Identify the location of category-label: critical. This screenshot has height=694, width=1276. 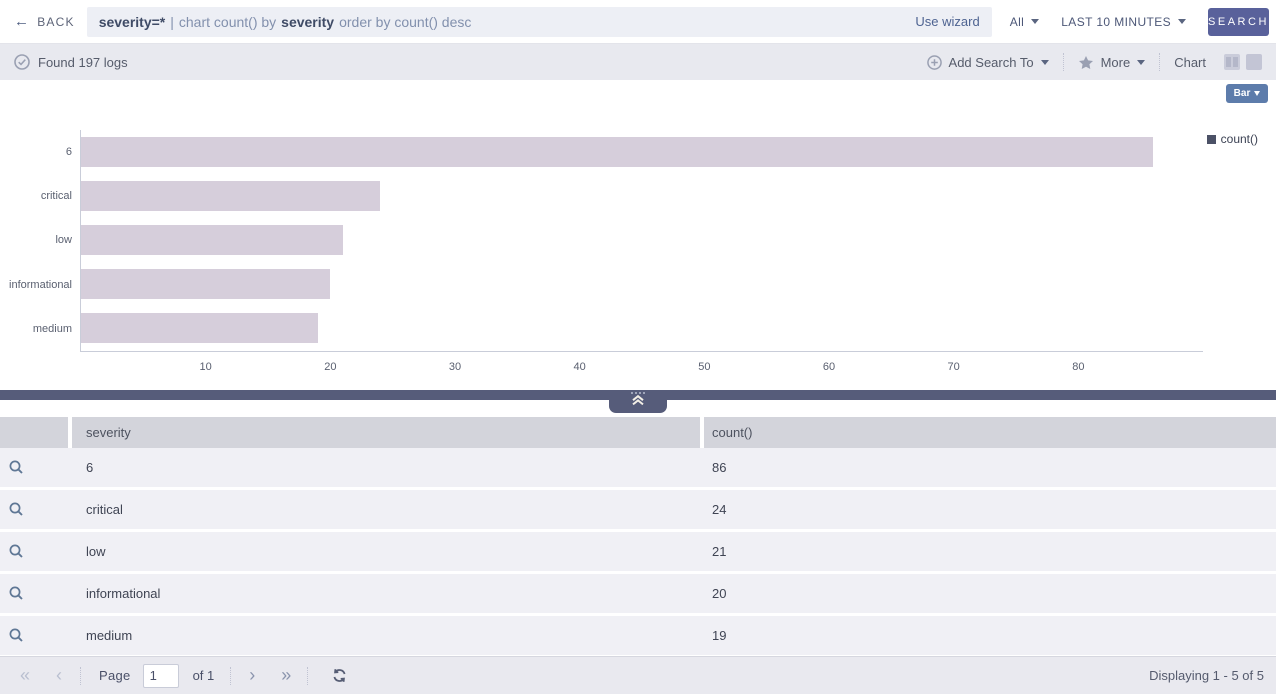
(56, 196).